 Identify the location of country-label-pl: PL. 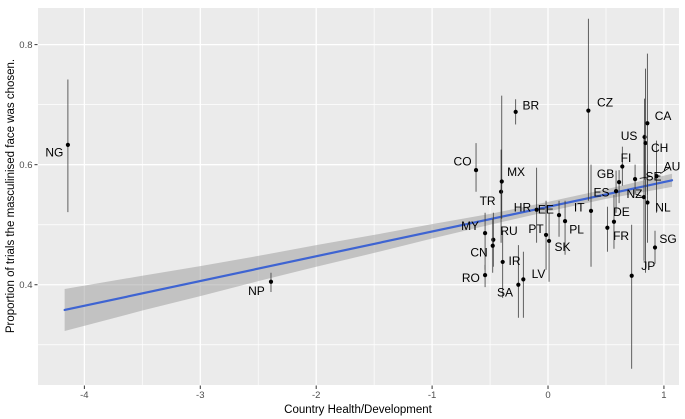
(576, 229).